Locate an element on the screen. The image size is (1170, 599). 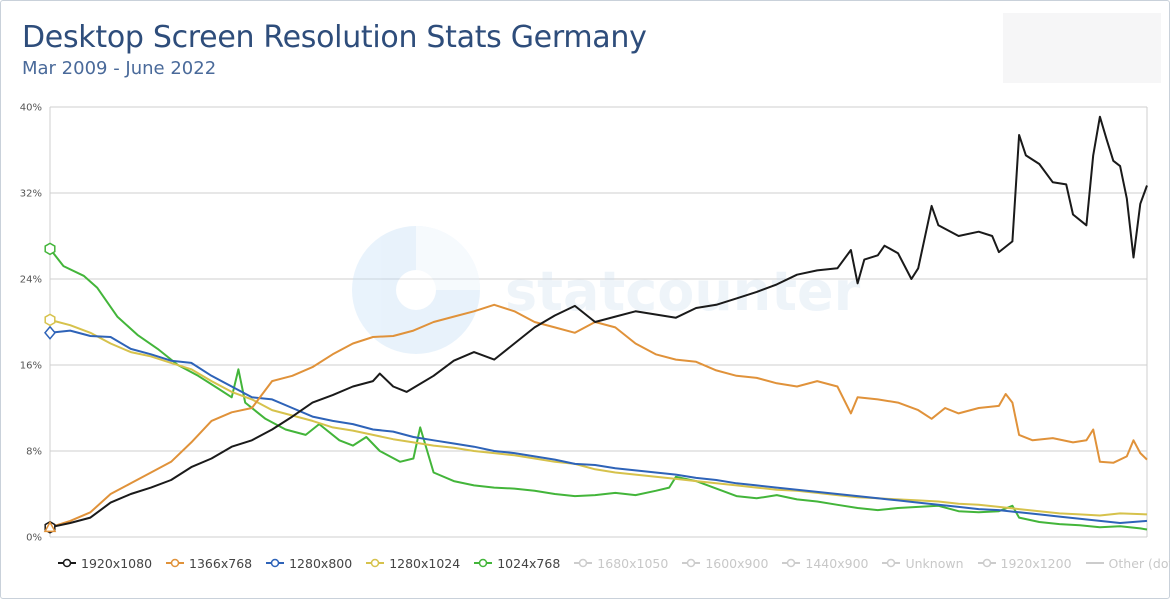
y-tick-label: 40% is located at coordinates (31, 108).